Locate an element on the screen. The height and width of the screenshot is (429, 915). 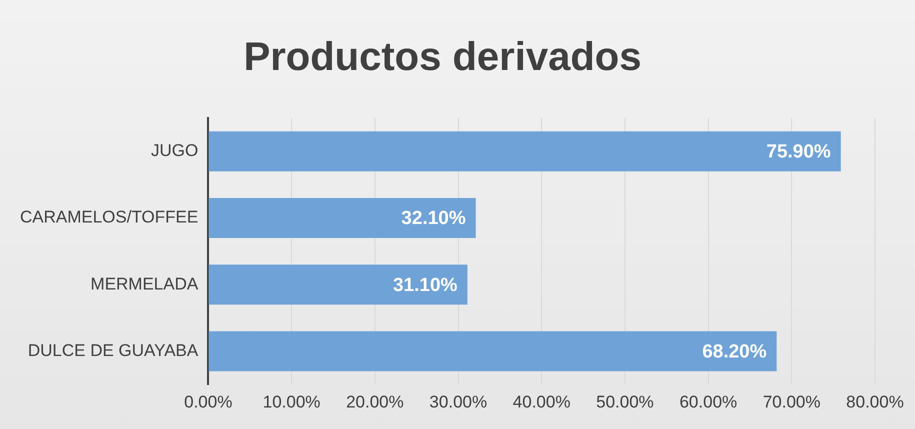
x-tick-label: 80.00% is located at coordinates (875, 402).